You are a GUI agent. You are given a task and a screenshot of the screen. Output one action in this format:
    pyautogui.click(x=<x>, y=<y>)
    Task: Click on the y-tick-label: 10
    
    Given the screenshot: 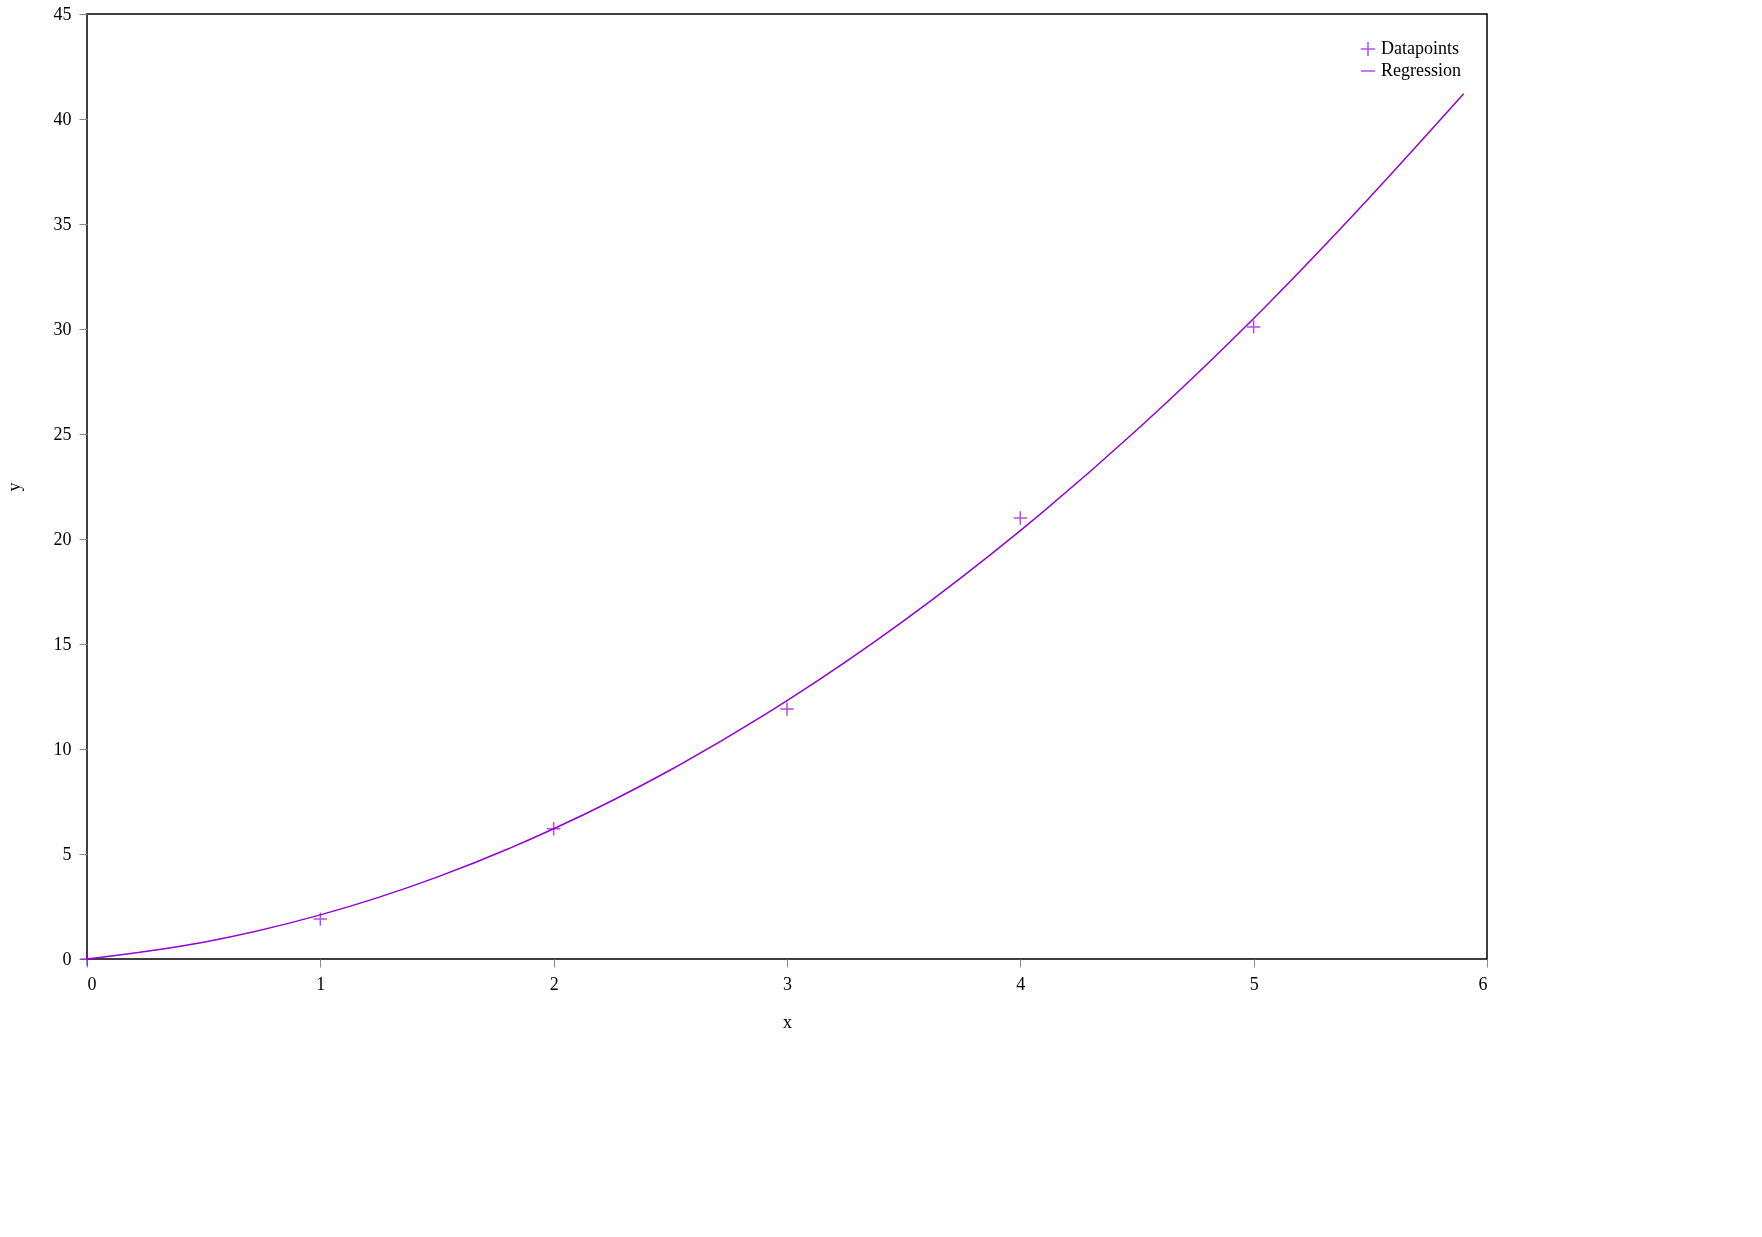 What is the action you would take?
    pyautogui.click(x=62, y=748)
    